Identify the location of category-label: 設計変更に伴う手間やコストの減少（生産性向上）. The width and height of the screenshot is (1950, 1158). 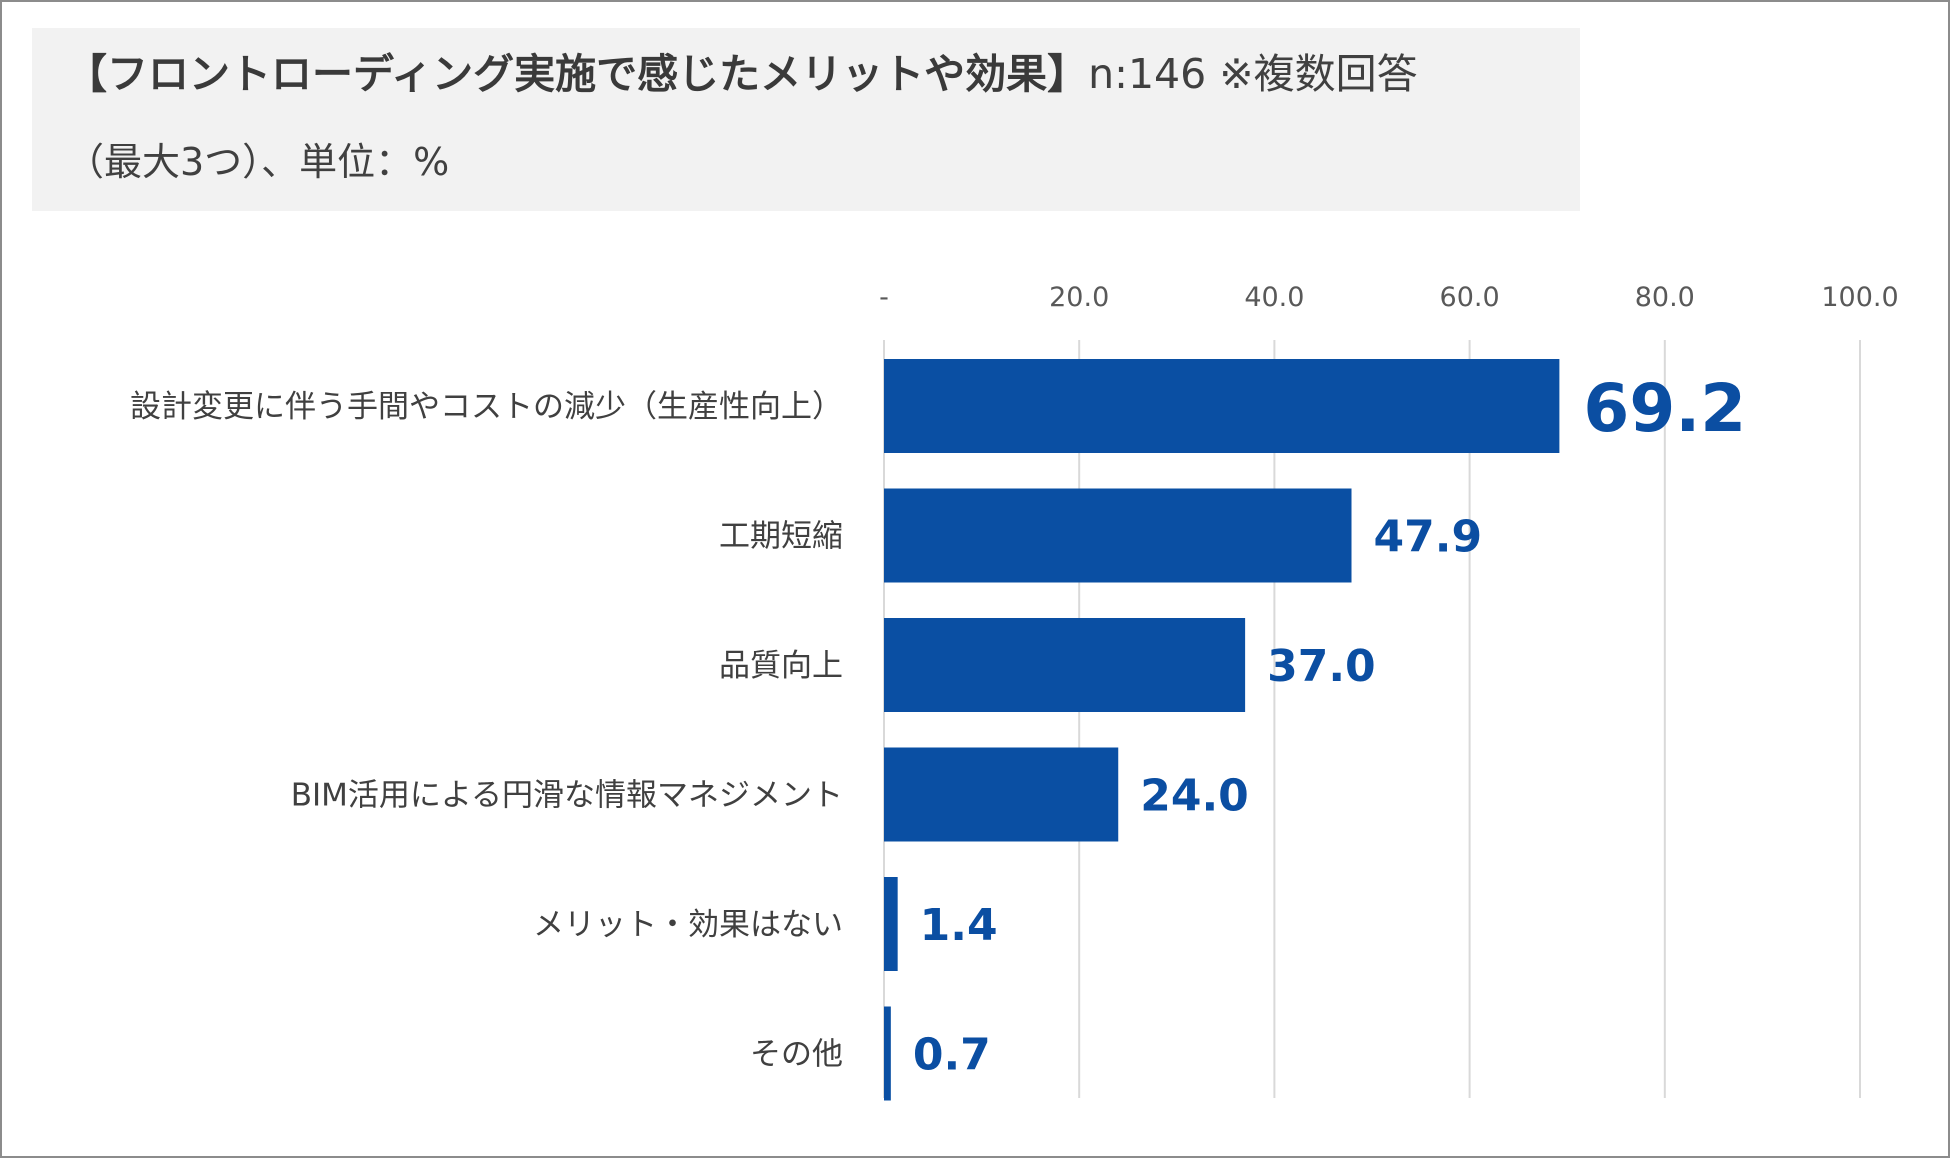
(486, 407).